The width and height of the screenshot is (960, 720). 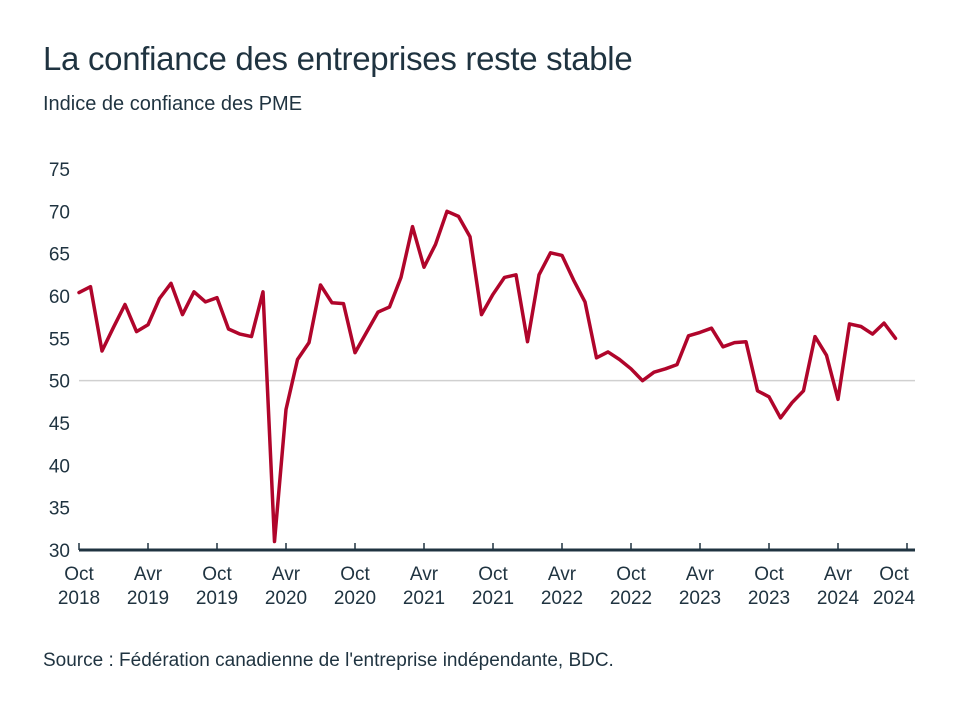 I want to click on y-tick-label: 30, so click(x=59, y=551).